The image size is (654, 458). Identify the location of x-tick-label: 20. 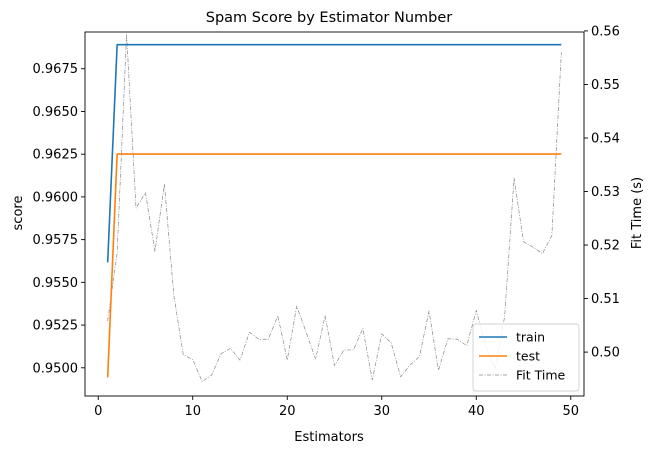
(287, 411).